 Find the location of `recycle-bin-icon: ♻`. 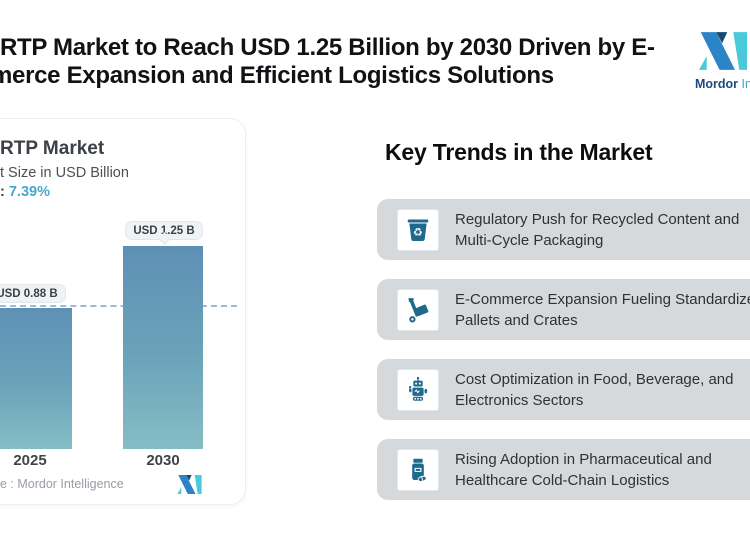

recycle-bin-icon: ♻ is located at coordinates (418, 229).